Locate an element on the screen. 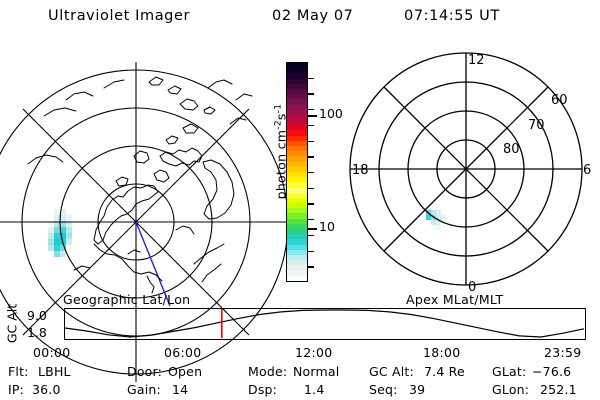 This screenshot has height=400, width=600. status-gain-label: Gain: is located at coordinates (144, 389).